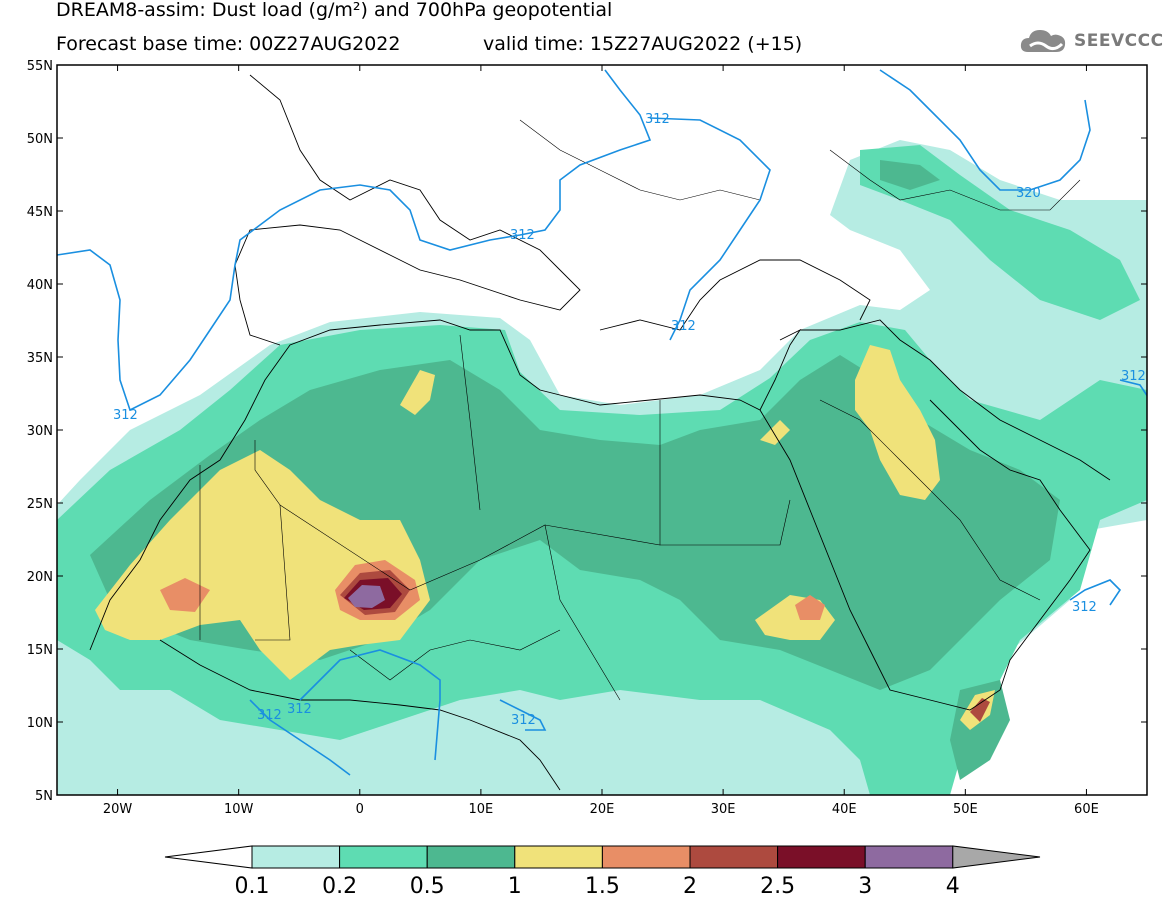 The height and width of the screenshot is (907, 1165). What do you see at coordinates (777, 886) in the screenshot?
I see `colorbar-label: 2.5` at bounding box center [777, 886].